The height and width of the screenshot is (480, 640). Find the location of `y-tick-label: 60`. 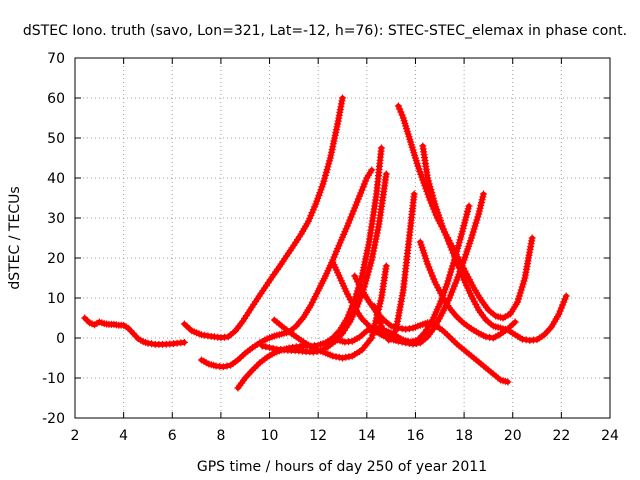

y-tick-label: 60 is located at coordinates (56, 99).